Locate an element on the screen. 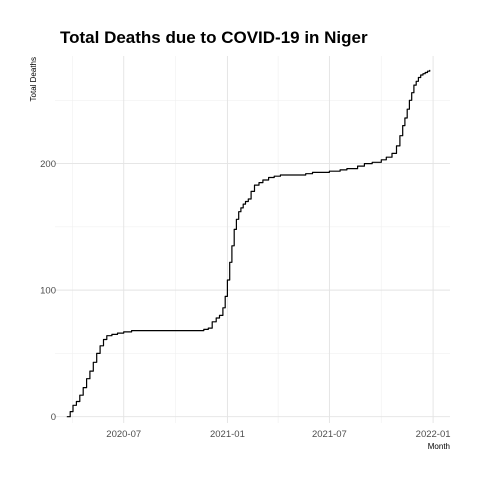  y-axis-title: Total Deaths is located at coordinates (33, 79).